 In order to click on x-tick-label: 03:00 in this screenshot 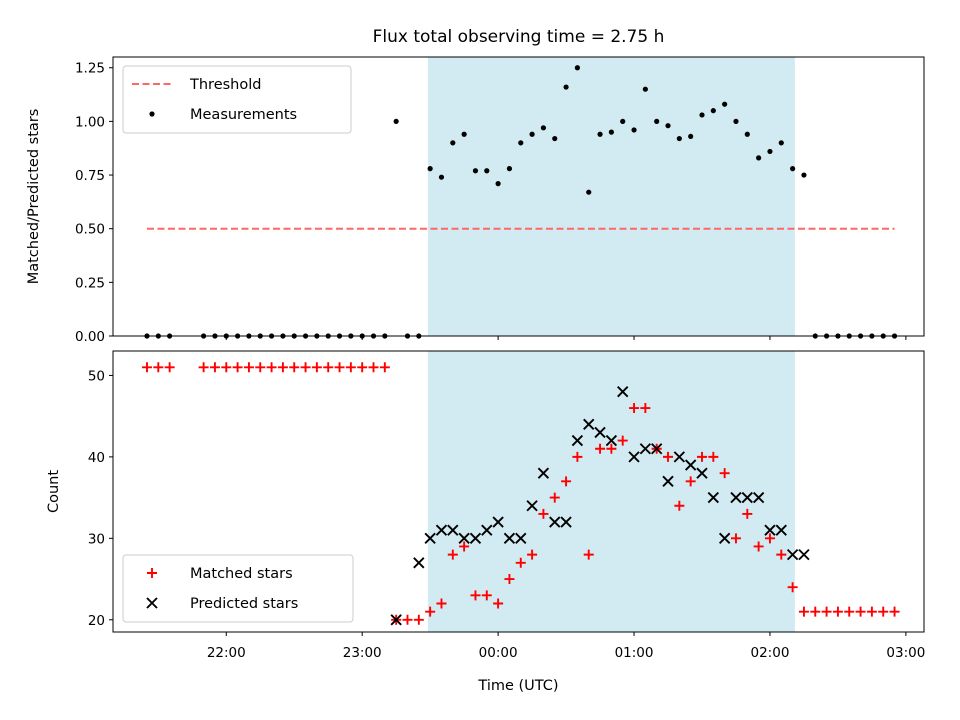, I will do `click(905, 653)`.